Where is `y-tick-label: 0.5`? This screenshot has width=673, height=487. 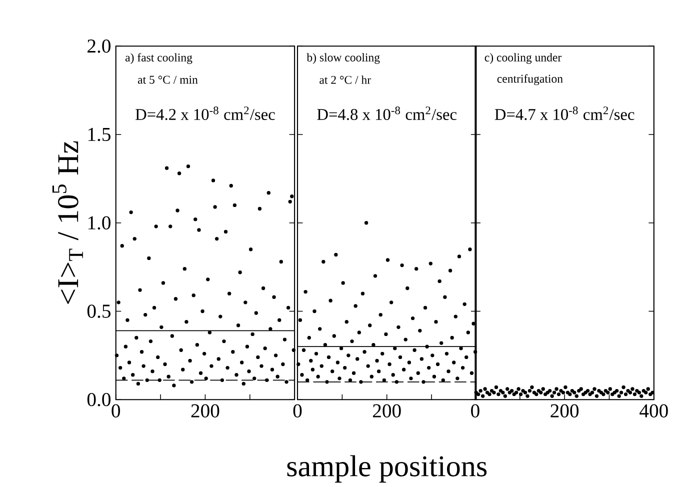
y-tick-label: 0.5 is located at coordinates (98, 311).